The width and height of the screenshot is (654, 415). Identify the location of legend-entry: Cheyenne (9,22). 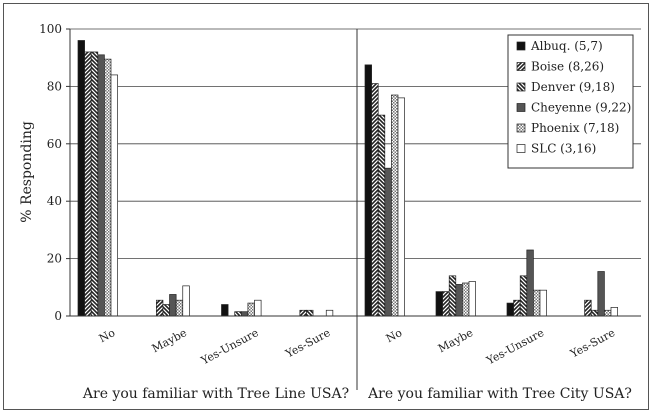
(581, 108).